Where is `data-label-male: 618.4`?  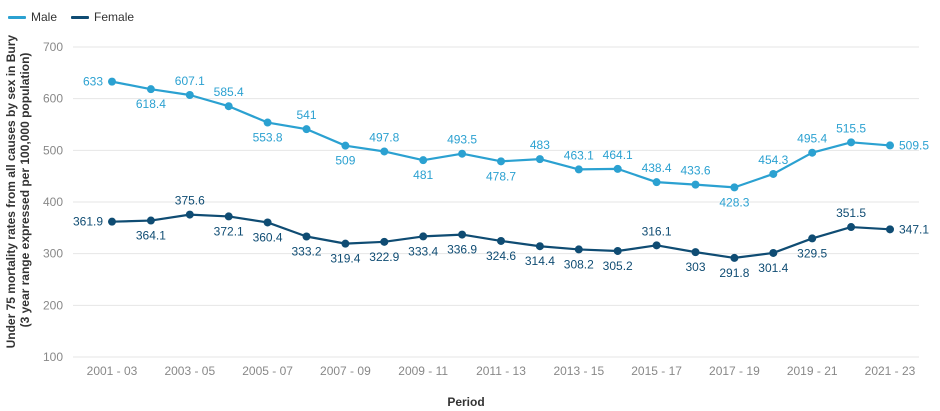
data-label-male: 618.4 is located at coordinates (151, 104).